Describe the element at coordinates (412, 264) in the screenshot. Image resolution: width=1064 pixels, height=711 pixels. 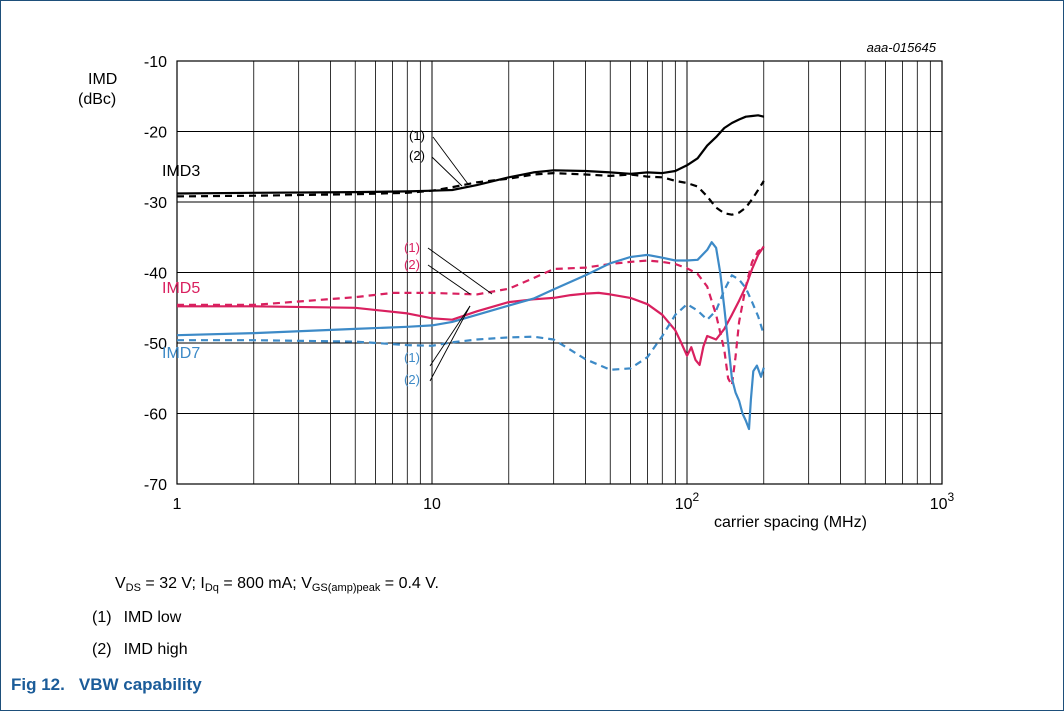
I see `marker-2-imd5: (2)` at that location.